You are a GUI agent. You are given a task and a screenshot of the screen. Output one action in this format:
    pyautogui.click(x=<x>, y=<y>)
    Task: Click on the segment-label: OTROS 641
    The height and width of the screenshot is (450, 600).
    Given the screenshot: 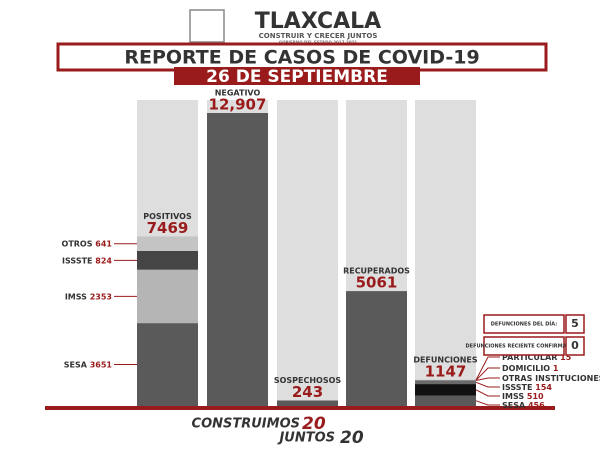 What is the action you would take?
    pyautogui.click(x=87, y=243)
    